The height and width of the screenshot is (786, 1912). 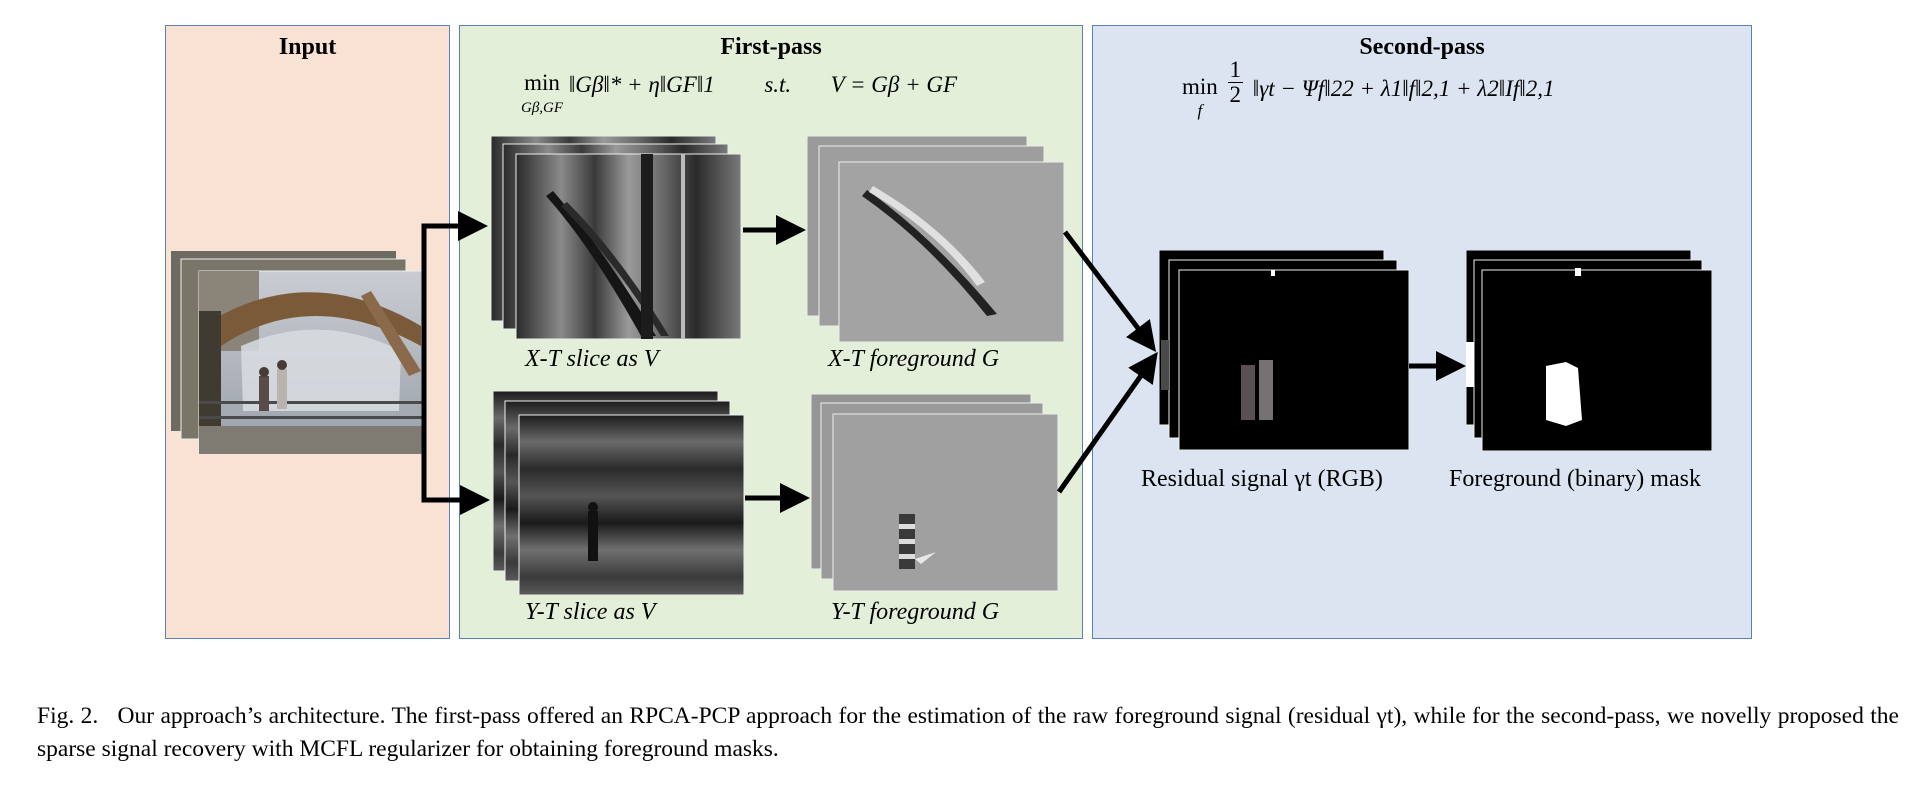 I want to click on first-st: s.t., so click(x=778, y=84).